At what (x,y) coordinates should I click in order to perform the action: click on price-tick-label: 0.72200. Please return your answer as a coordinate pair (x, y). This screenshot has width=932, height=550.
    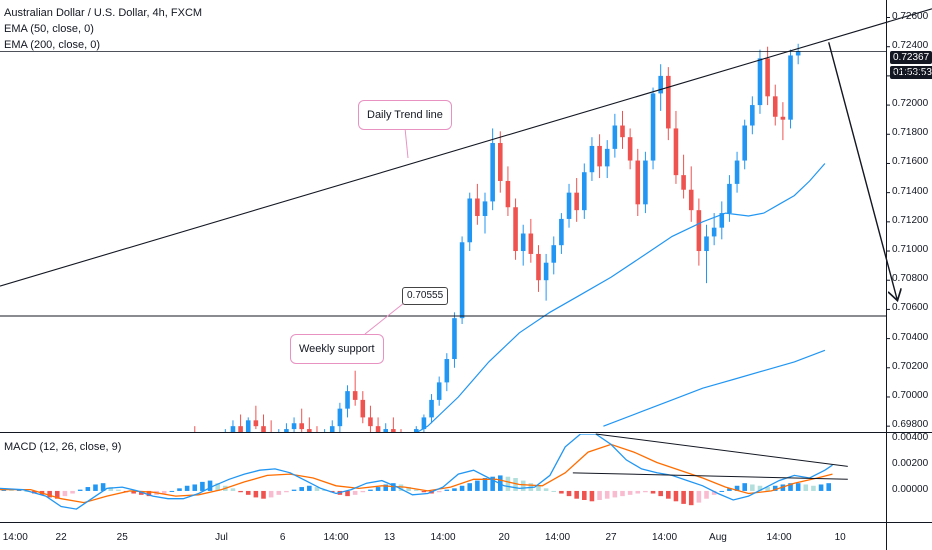
    Looking at the image, I should click on (910, 74).